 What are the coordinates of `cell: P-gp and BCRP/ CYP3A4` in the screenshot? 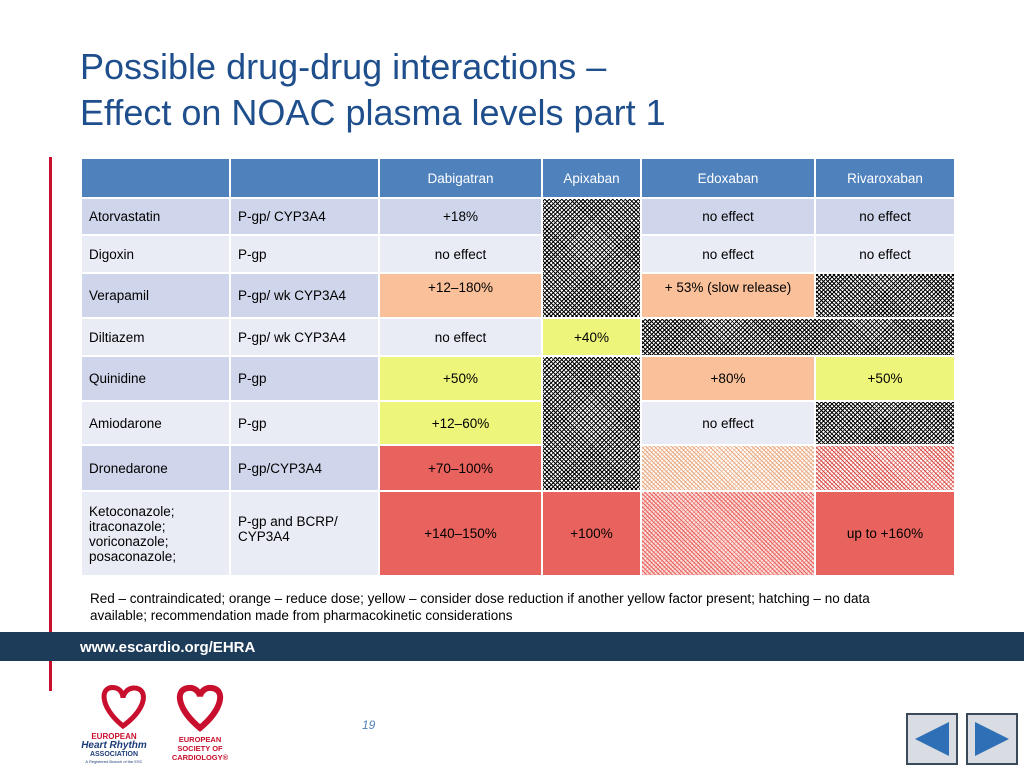 It's located at (304, 533).